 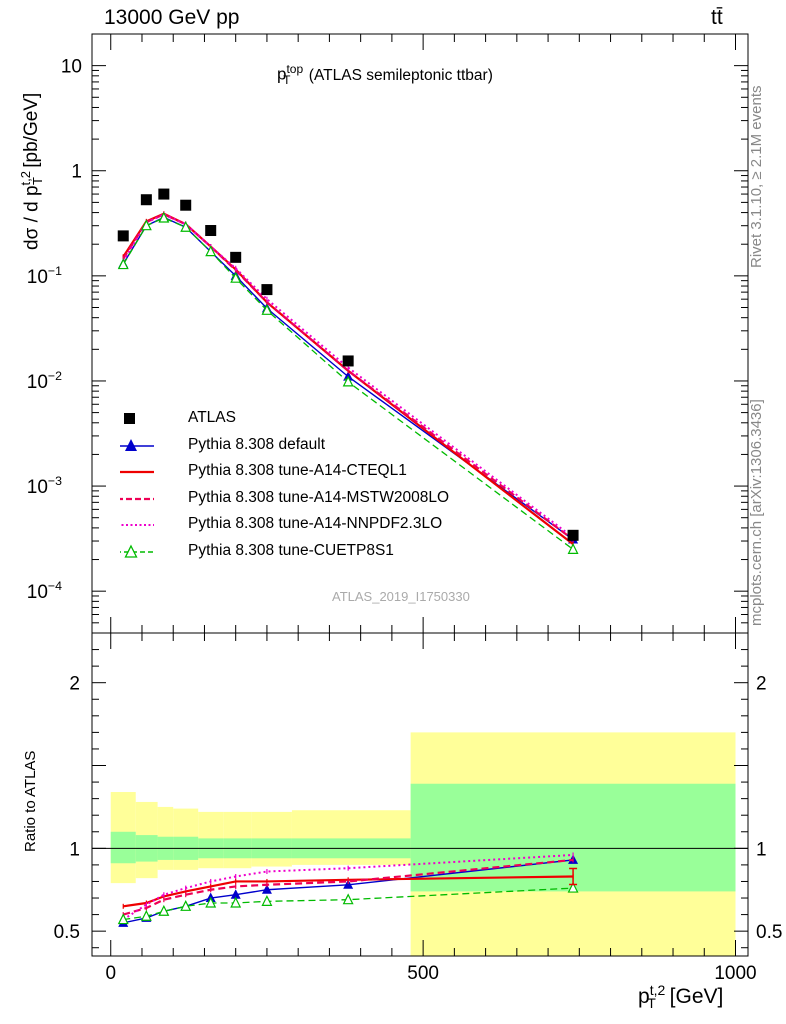 I want to click on legend-label: Pythia 8.308 tune-CUETP8S1, so click(x=291, y=550).